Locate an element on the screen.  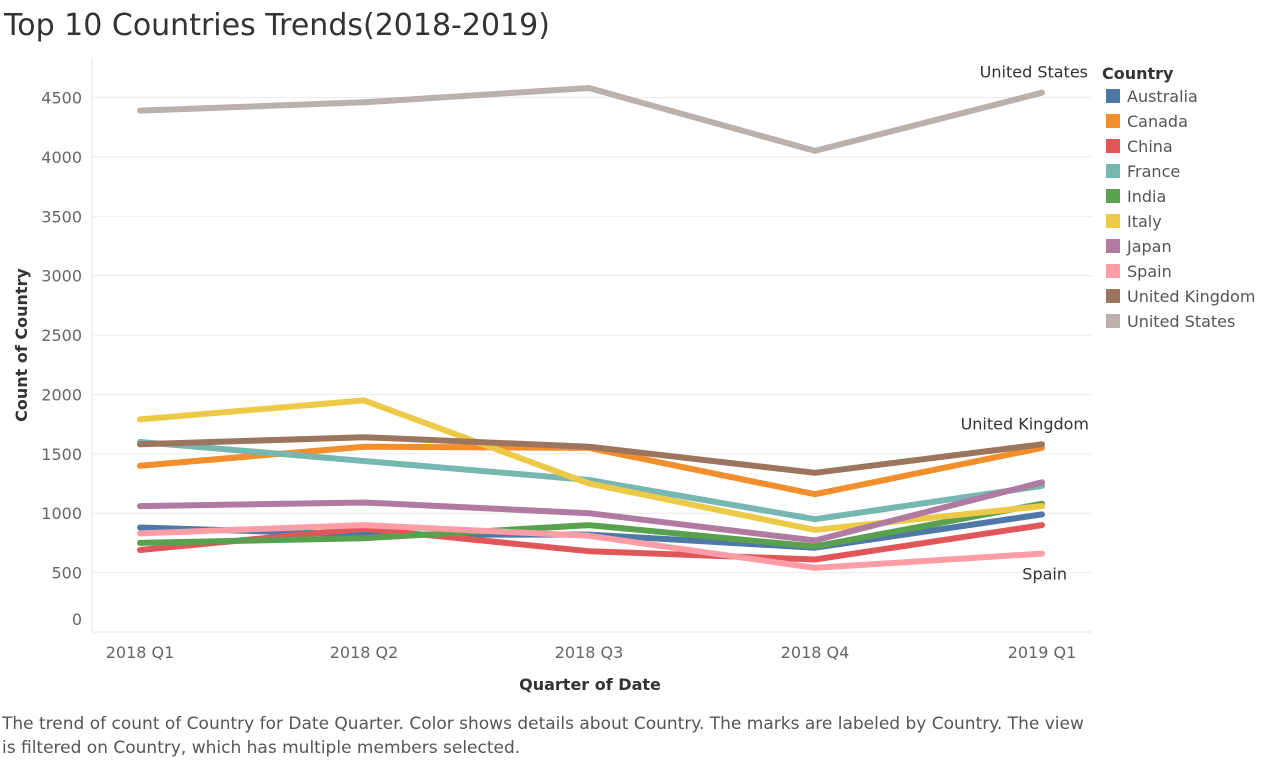
y-tick-label: 2500 is located at coordinates (61, 335).